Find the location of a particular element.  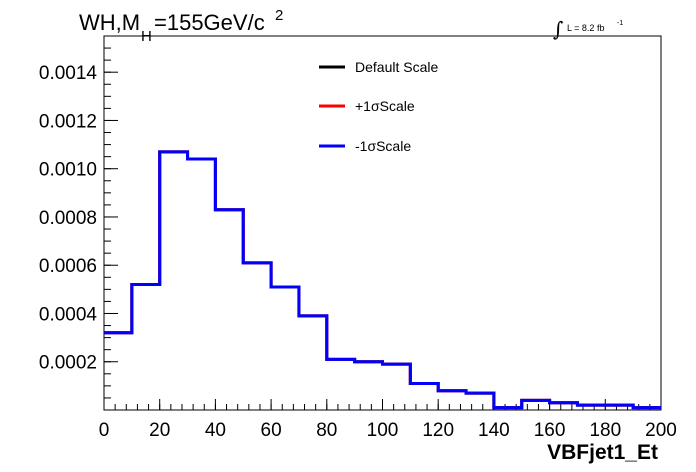

y-tick-label: 0.0014 is located at coordinates (68, 73).